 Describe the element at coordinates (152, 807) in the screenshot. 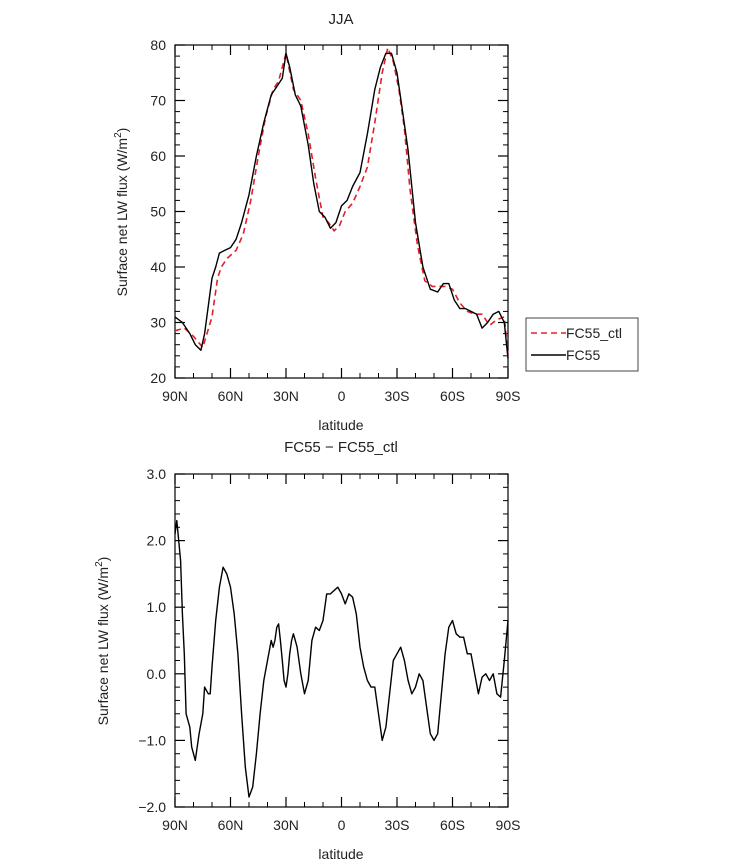

I see `y-tick-label: −2.0` at that location.